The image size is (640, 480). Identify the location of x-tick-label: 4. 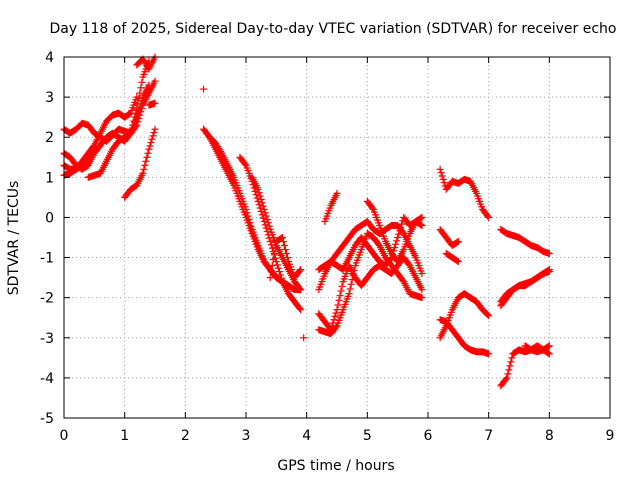
(306, 436).